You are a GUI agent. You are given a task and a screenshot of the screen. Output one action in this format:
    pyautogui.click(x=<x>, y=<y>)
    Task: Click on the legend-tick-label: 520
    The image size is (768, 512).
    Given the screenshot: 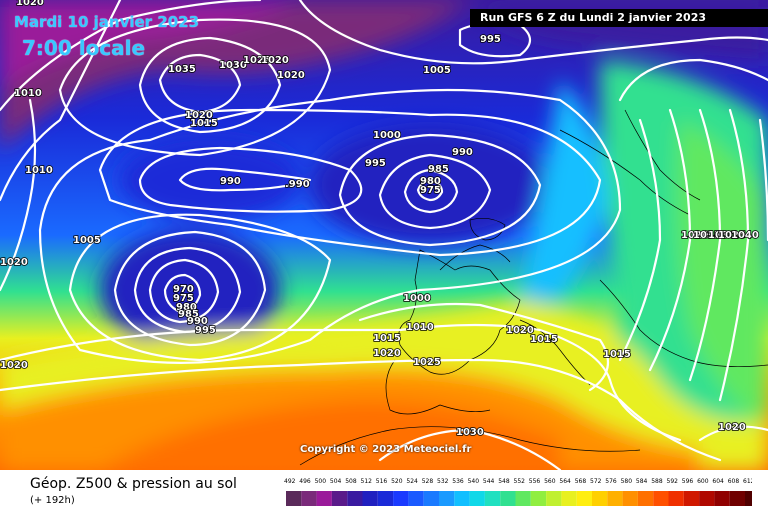 What is the action you would take?
    pyautogui.click(x=397, y=481)
    